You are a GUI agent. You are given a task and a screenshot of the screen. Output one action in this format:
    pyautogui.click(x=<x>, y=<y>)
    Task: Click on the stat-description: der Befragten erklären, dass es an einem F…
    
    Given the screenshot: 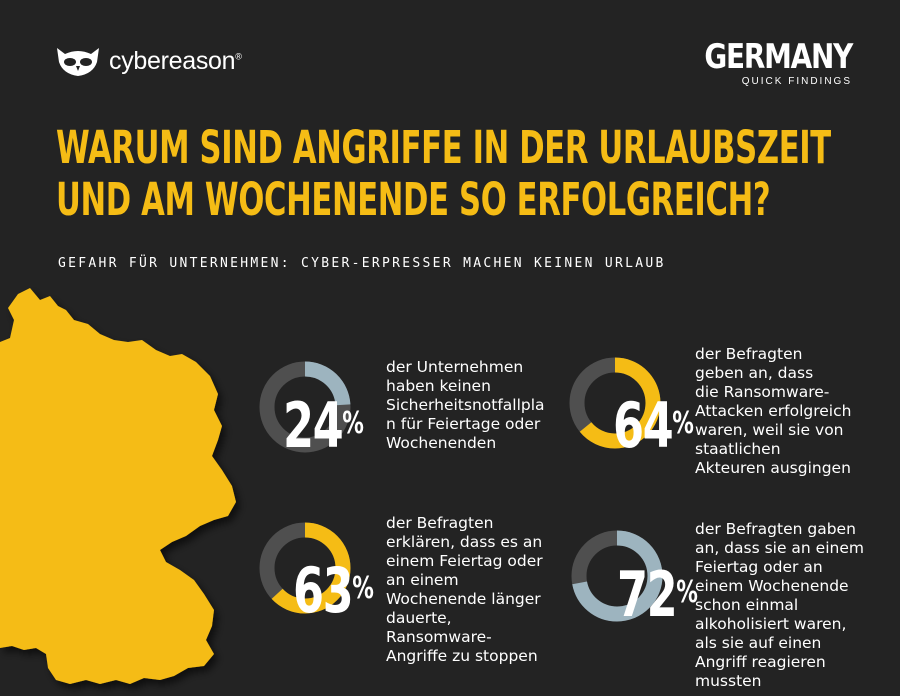 What is the action you would take?
    pyautogui.click(x=464, y=589)
    